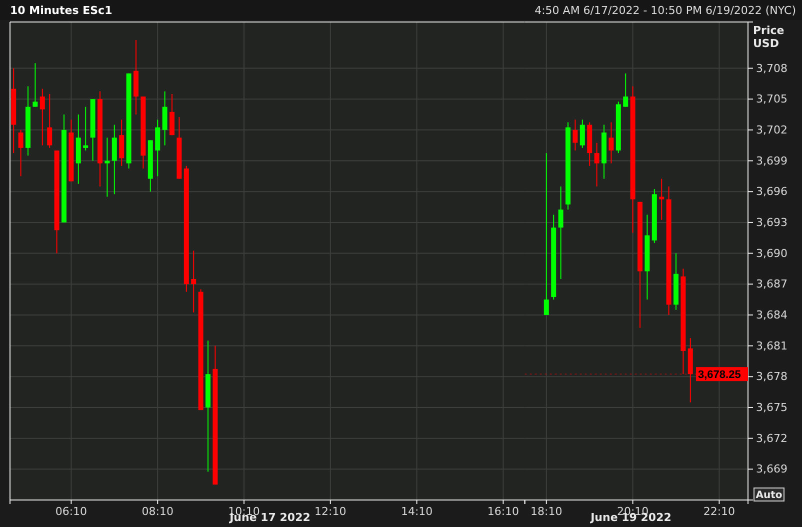 This screenshot has height=527, width=802. What do you see at coordinates (330, 511) in the screenshot?
I see `x-tick-label: 12:10` at bounding box center [330, 511].